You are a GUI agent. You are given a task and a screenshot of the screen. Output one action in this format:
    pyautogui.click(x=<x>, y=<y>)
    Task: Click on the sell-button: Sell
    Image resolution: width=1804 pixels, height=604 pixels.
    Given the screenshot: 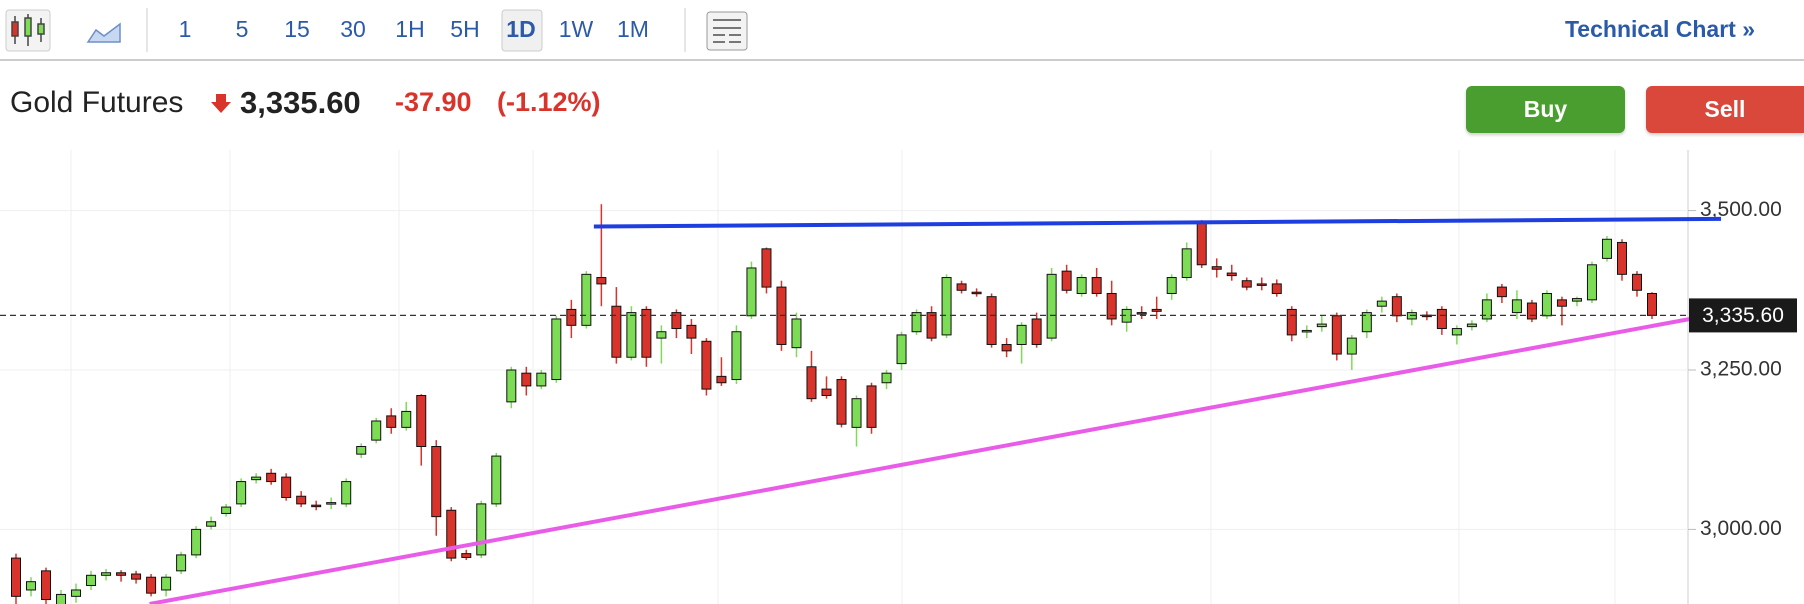 What is the action you would take?
    pyautogui.click(x=1725, y=109)
    